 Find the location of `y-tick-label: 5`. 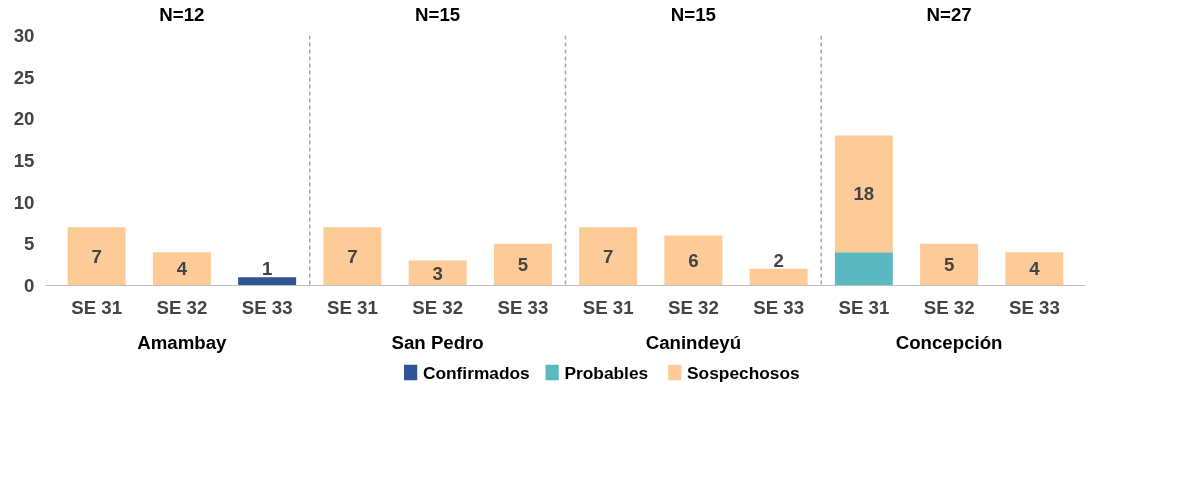

y-tick-label: 5 is located at coordinates (29, 244).